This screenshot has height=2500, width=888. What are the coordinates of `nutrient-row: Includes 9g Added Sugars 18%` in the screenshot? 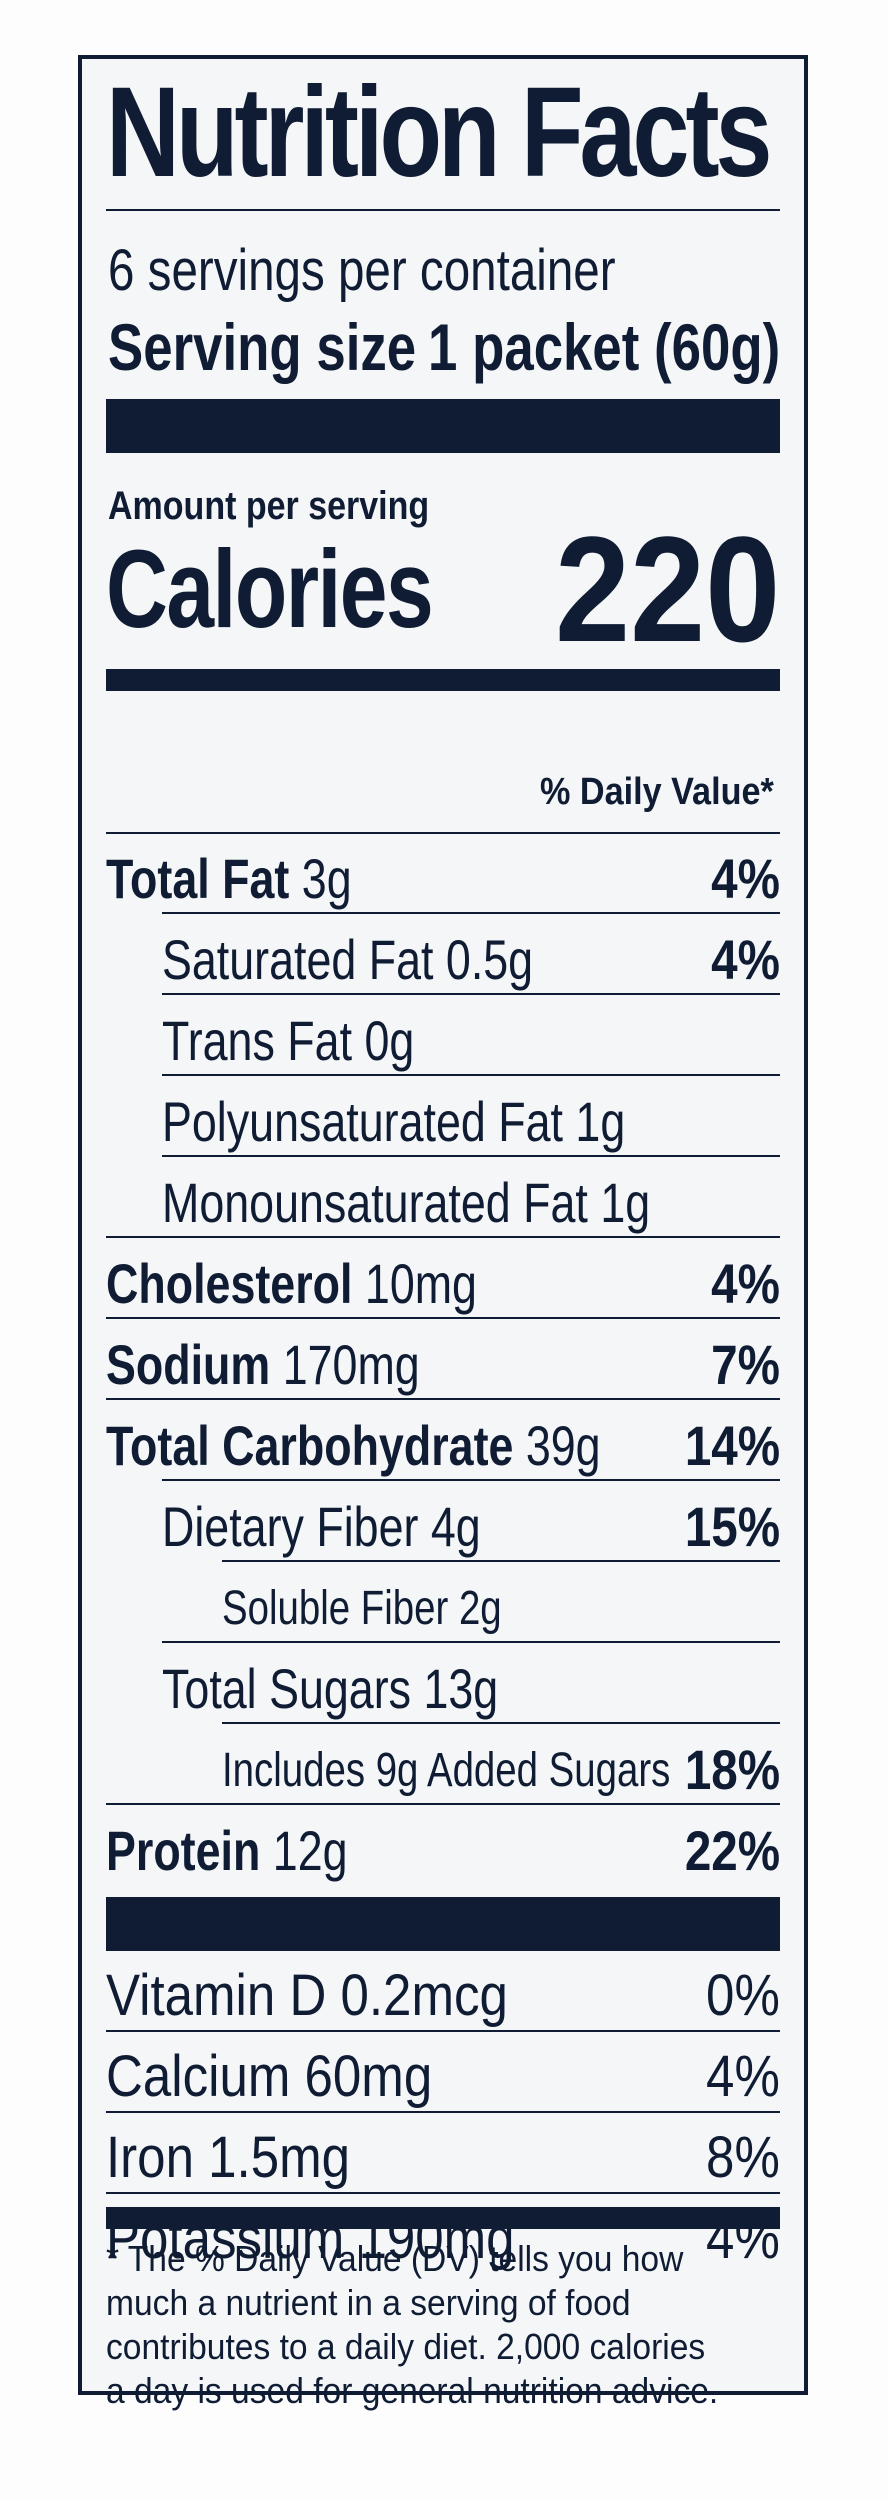 It's located at (443, 1765).